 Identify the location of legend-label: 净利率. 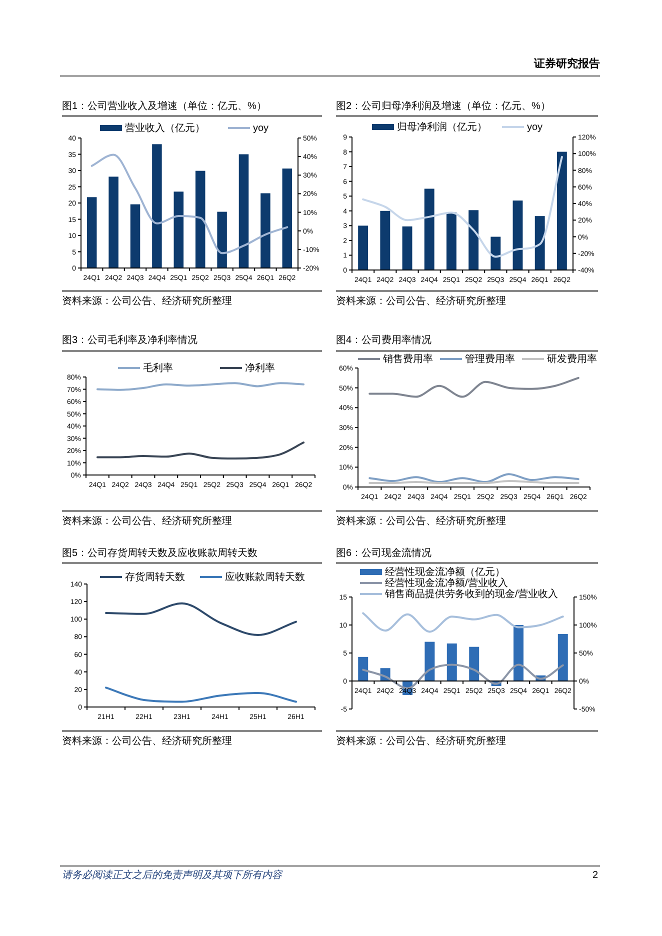
(260, 368).